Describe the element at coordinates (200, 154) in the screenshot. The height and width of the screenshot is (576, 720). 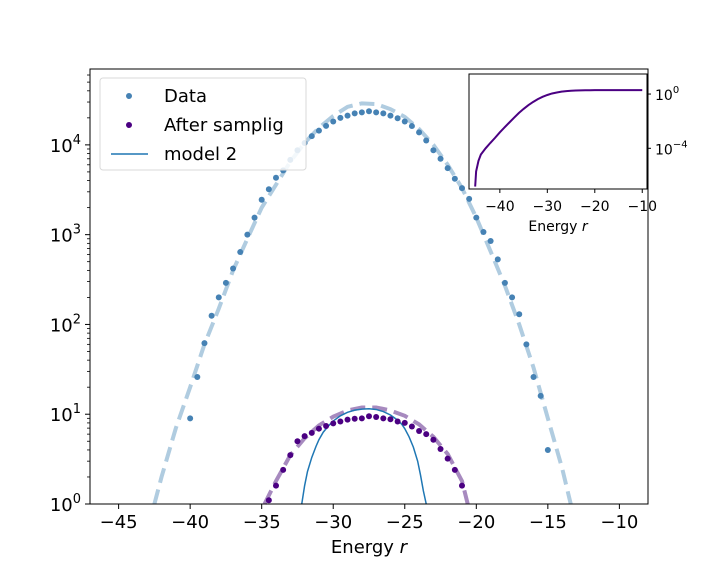
I see `legend-label: model 2` at that location.